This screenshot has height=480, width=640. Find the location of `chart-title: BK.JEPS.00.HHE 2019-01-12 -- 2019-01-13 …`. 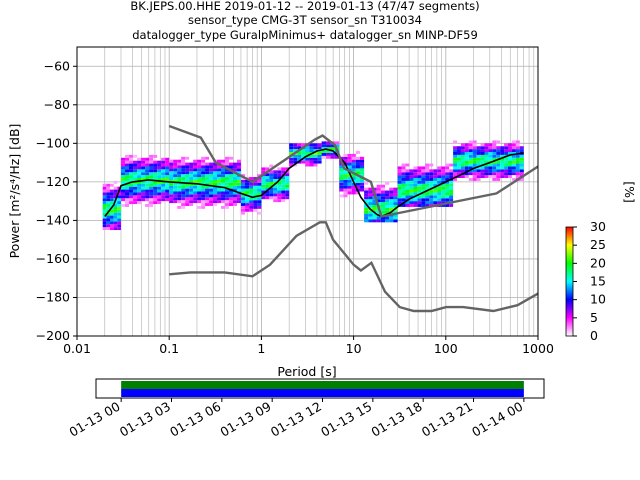

chart-title: BK.JEPS.00.HHE 2019-01-12 -- 2019-01-13 … is located at coordinates (304, 21).